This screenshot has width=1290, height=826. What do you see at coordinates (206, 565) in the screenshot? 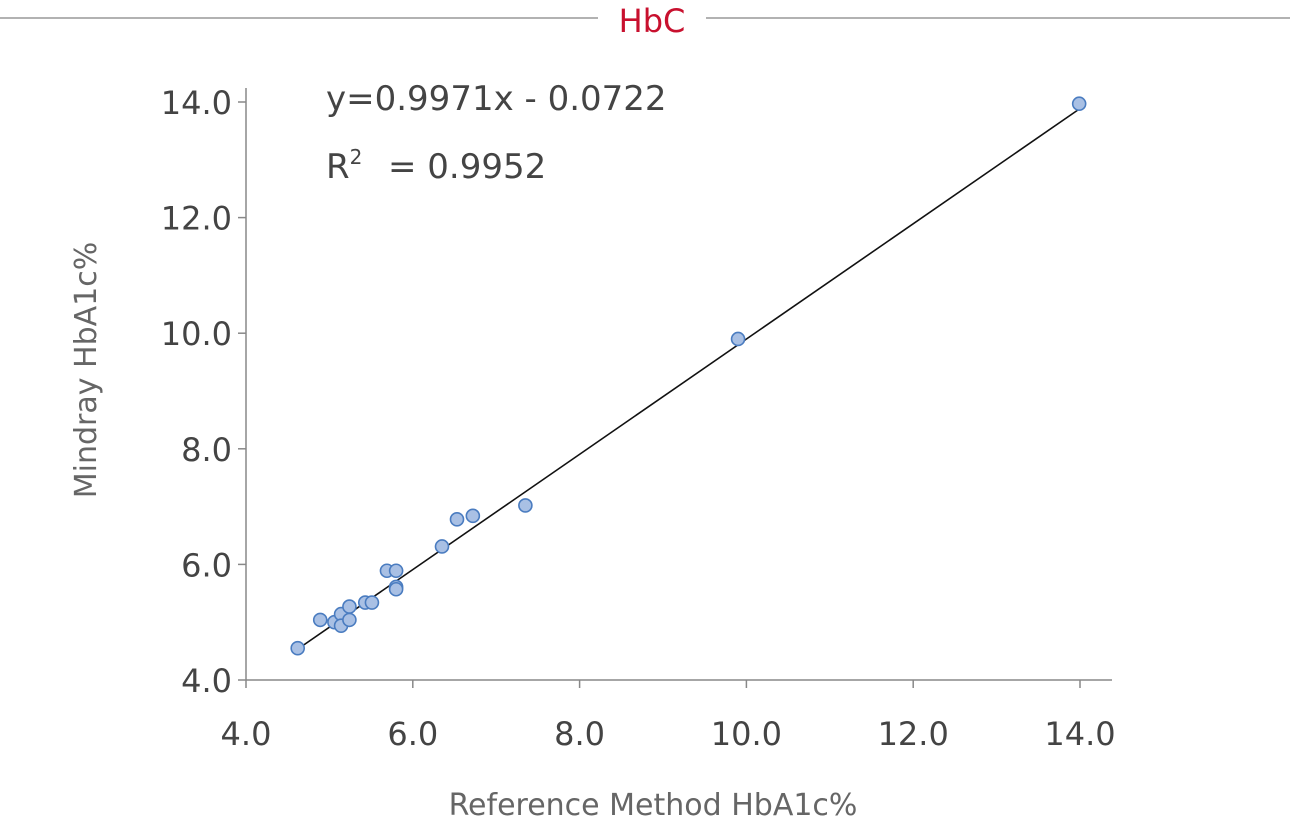
I see `y-tick-label: 6.0` at bounding box center [206, 565].